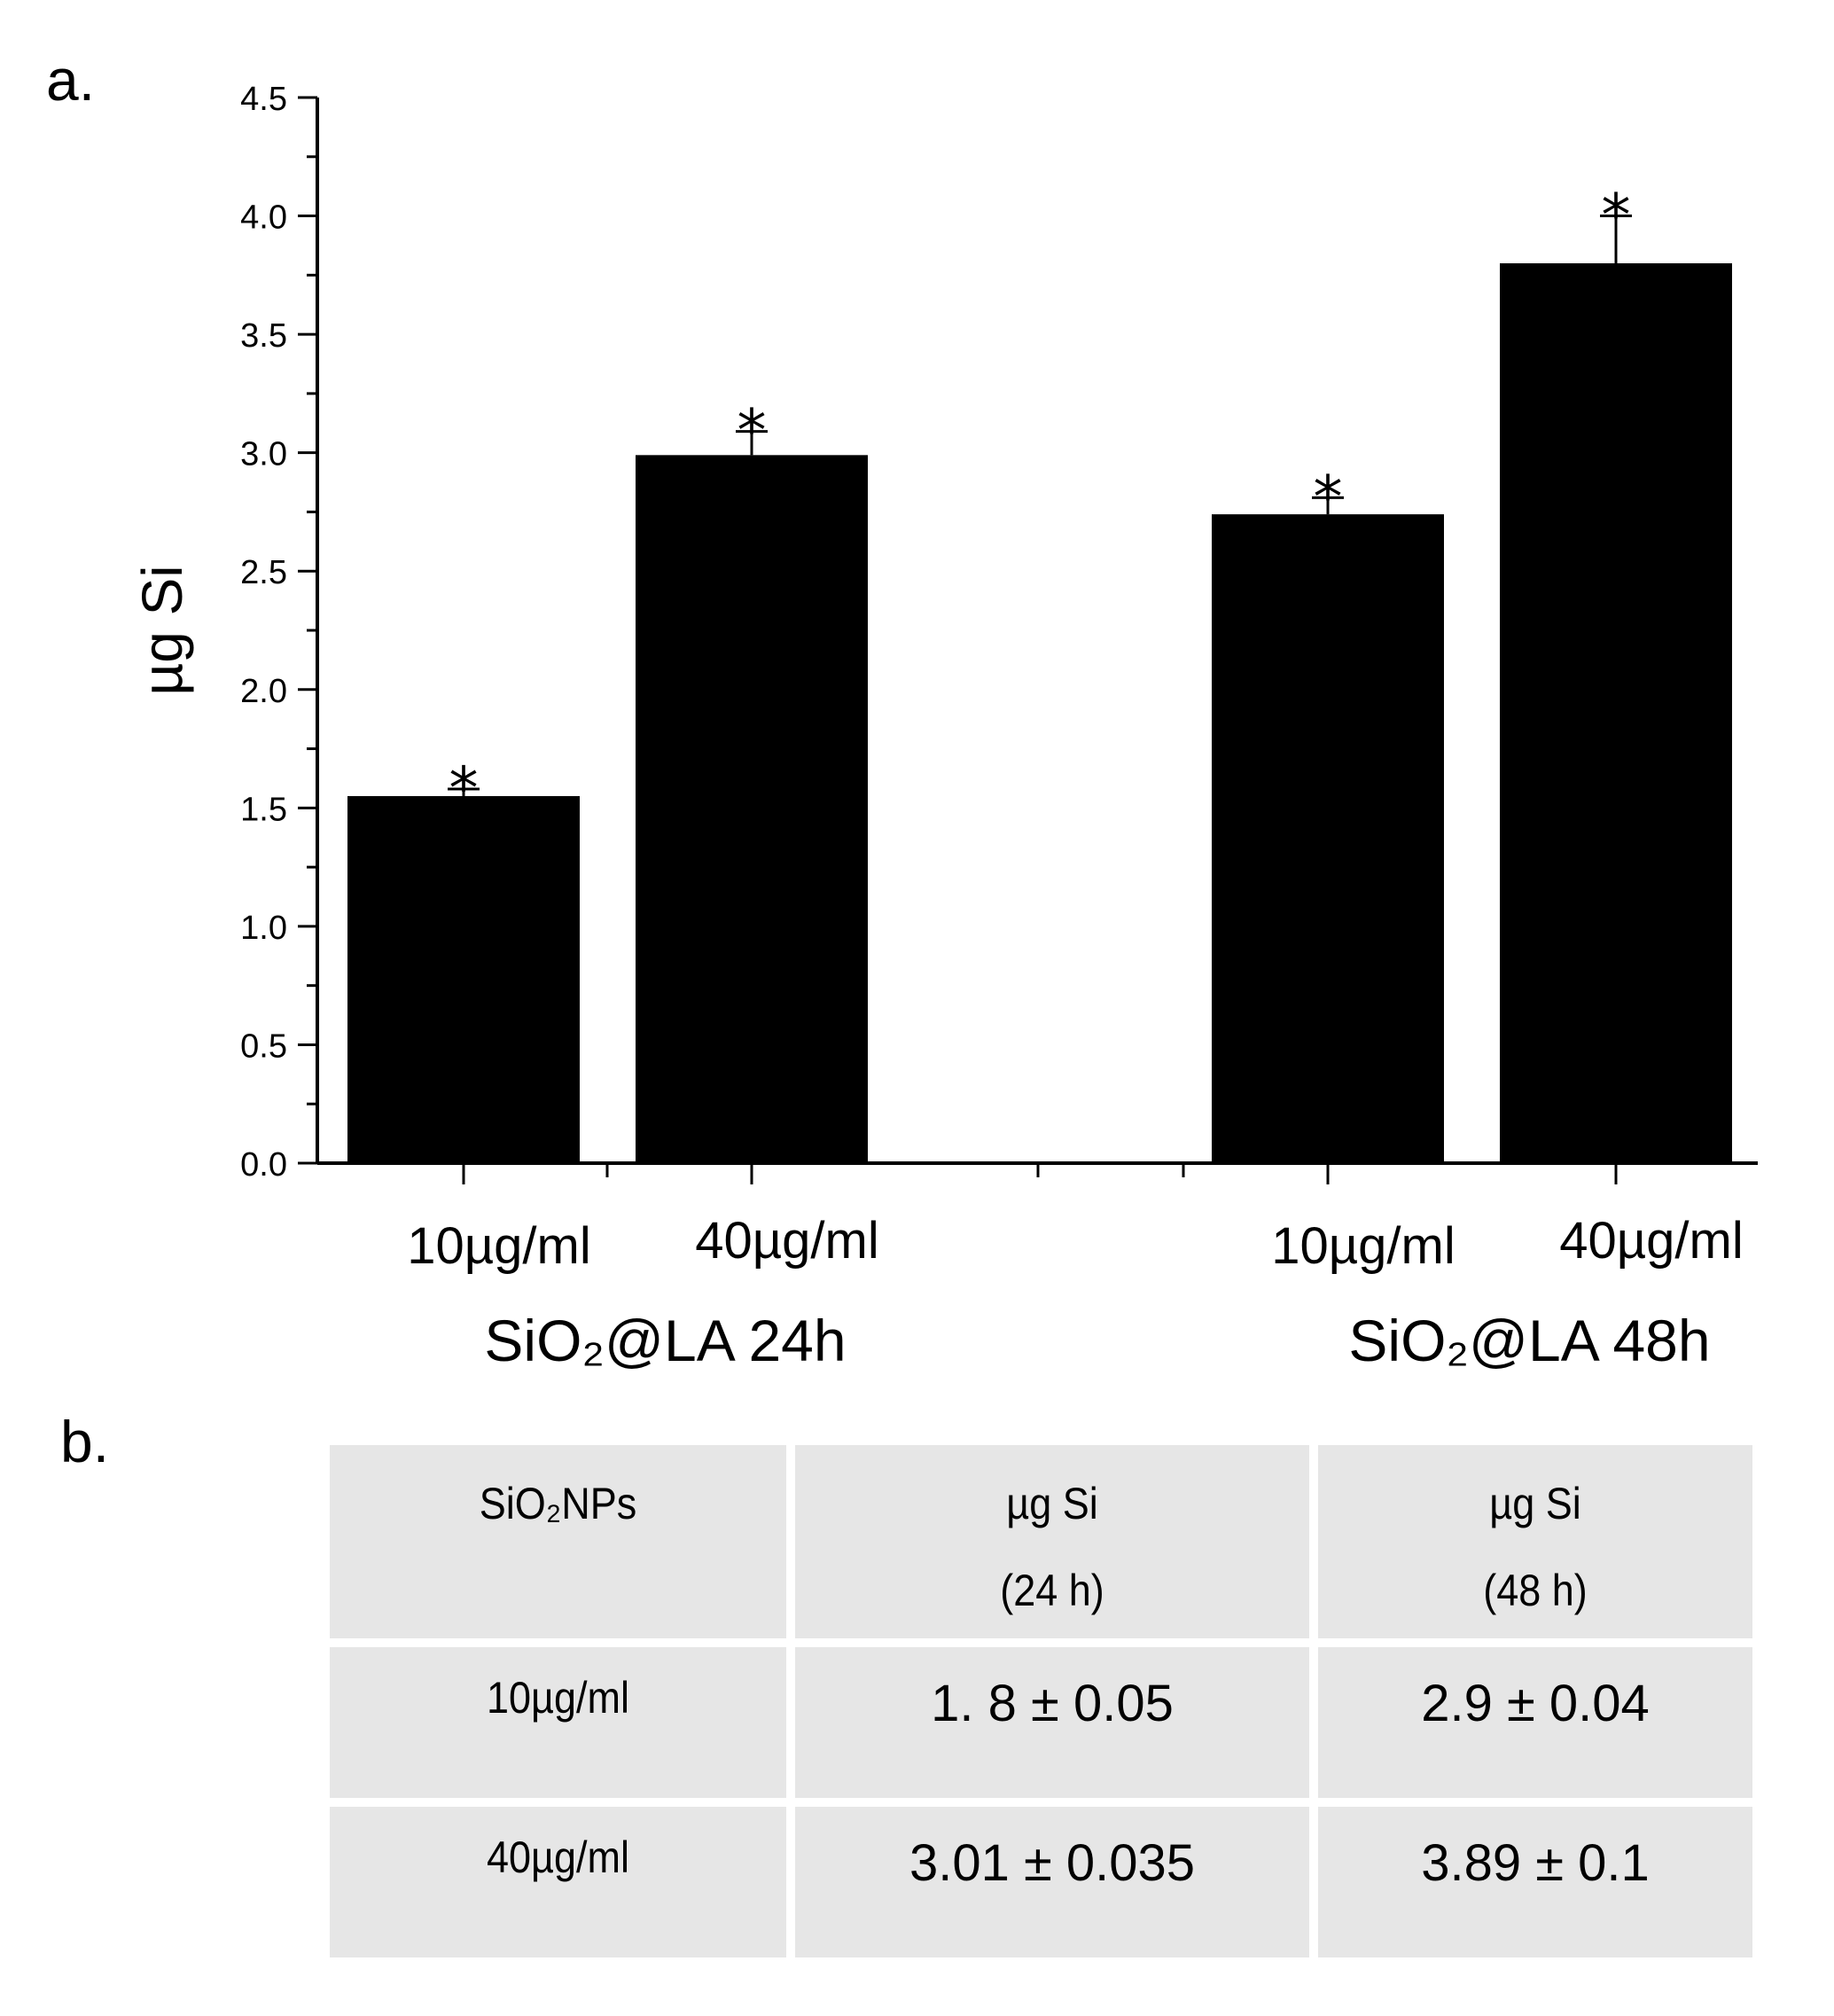 This screenshot has width=1834, height=2016. What do you see at coordinates (85, 1441) in the screenshot?
I see `panel-label-b: b.` at bounding box center [85, 1441].